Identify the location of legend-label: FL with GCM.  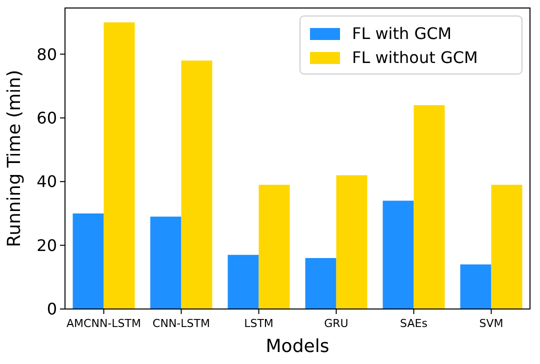
(402, 33).